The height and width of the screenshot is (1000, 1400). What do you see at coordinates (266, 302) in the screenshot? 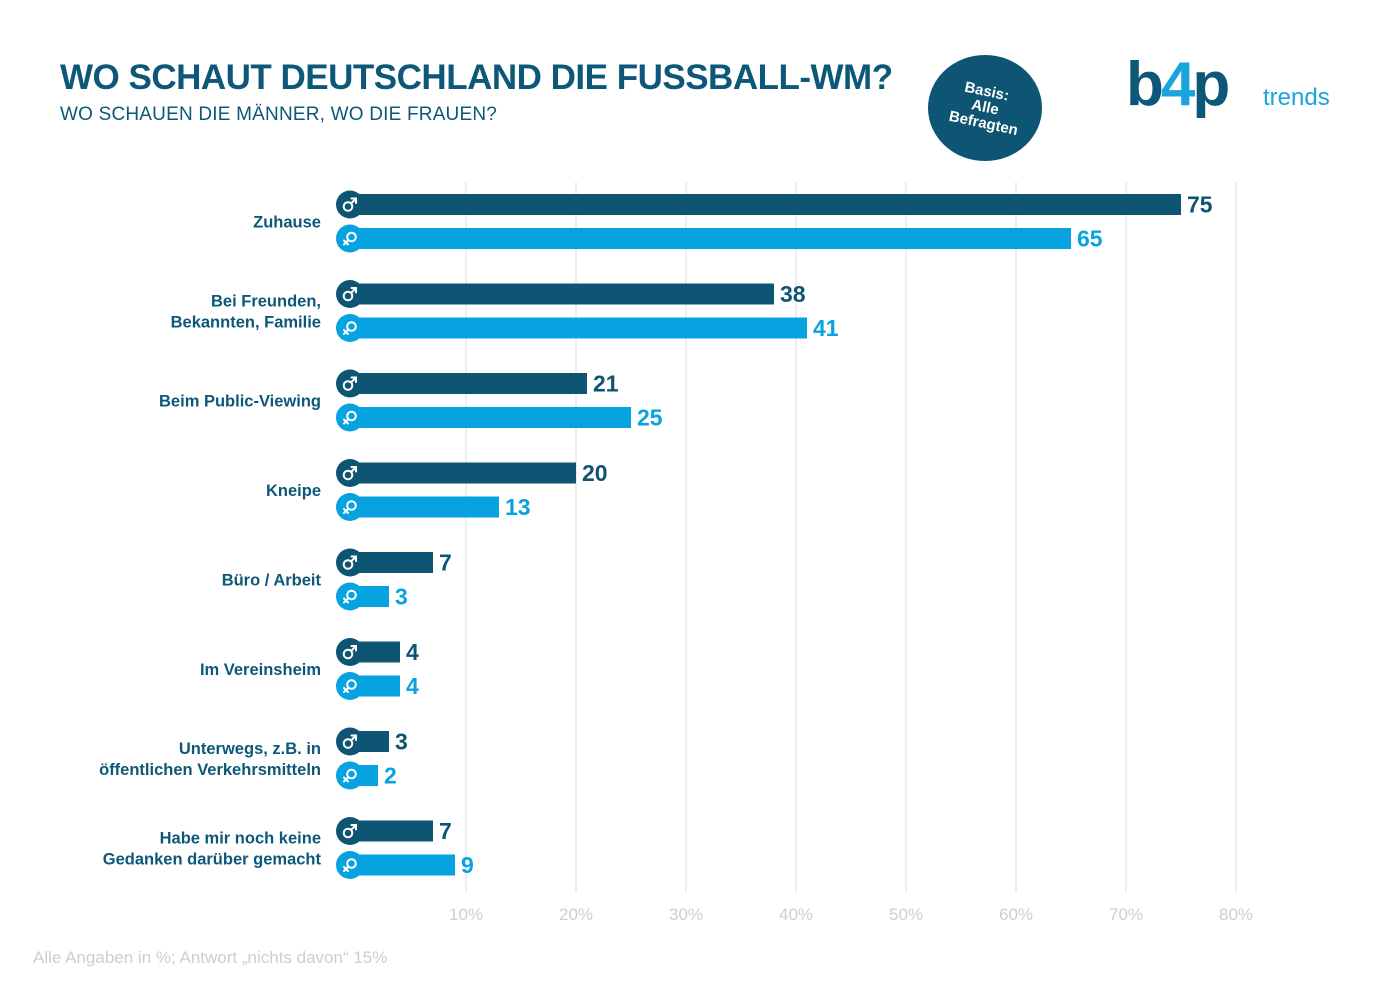
I see `category-label-line: Bei Freunden,` at bounding box center [266, 302].